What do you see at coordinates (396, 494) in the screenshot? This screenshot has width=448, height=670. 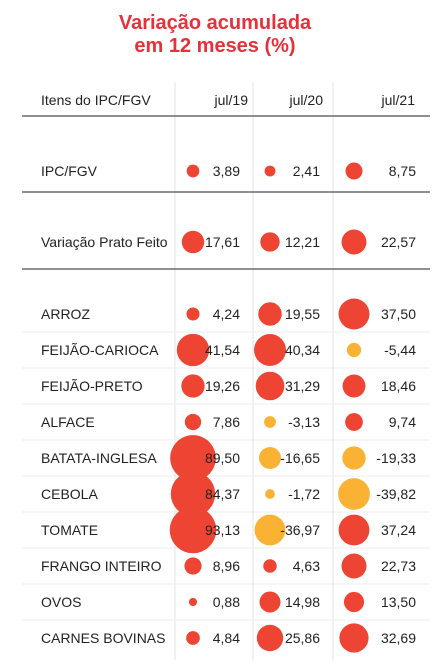 I see `value-label: -39,82` at bounding box center [396, 494].